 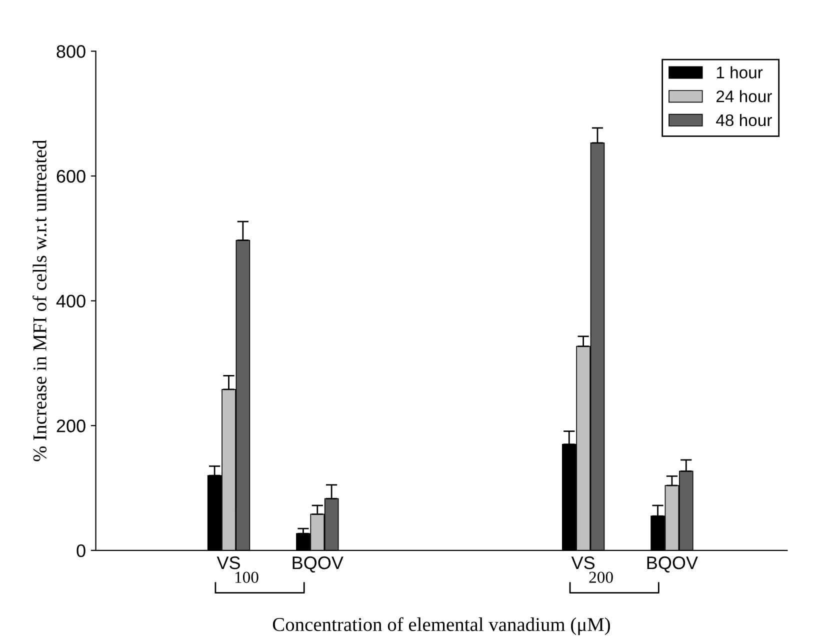 I want to click on x-axis-title: Concentration of elemental vanadium (μM), so click(x=441, y=626).